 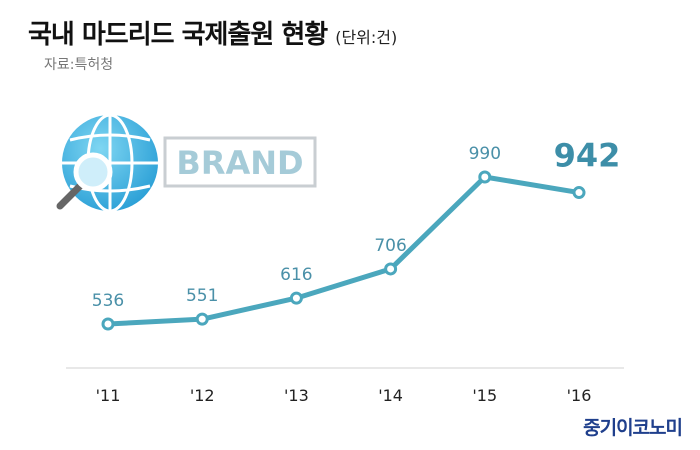 I want to click on data-label: 990, so click(x=485, y=154).